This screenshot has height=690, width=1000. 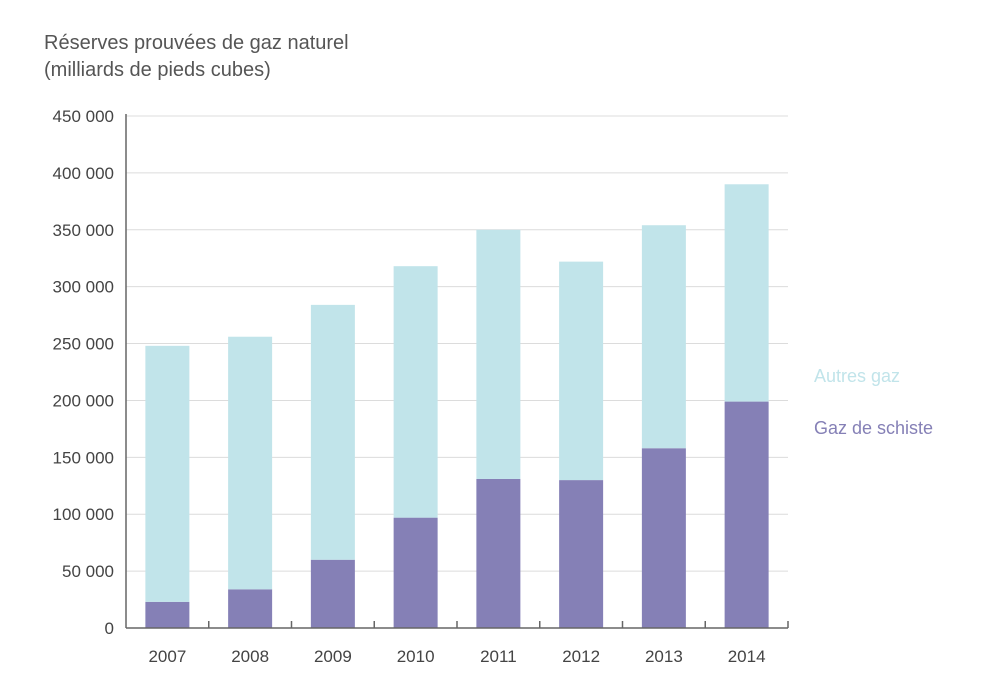 I want to click on bar-autres-gaz-2013, so click(x=663, y=337).